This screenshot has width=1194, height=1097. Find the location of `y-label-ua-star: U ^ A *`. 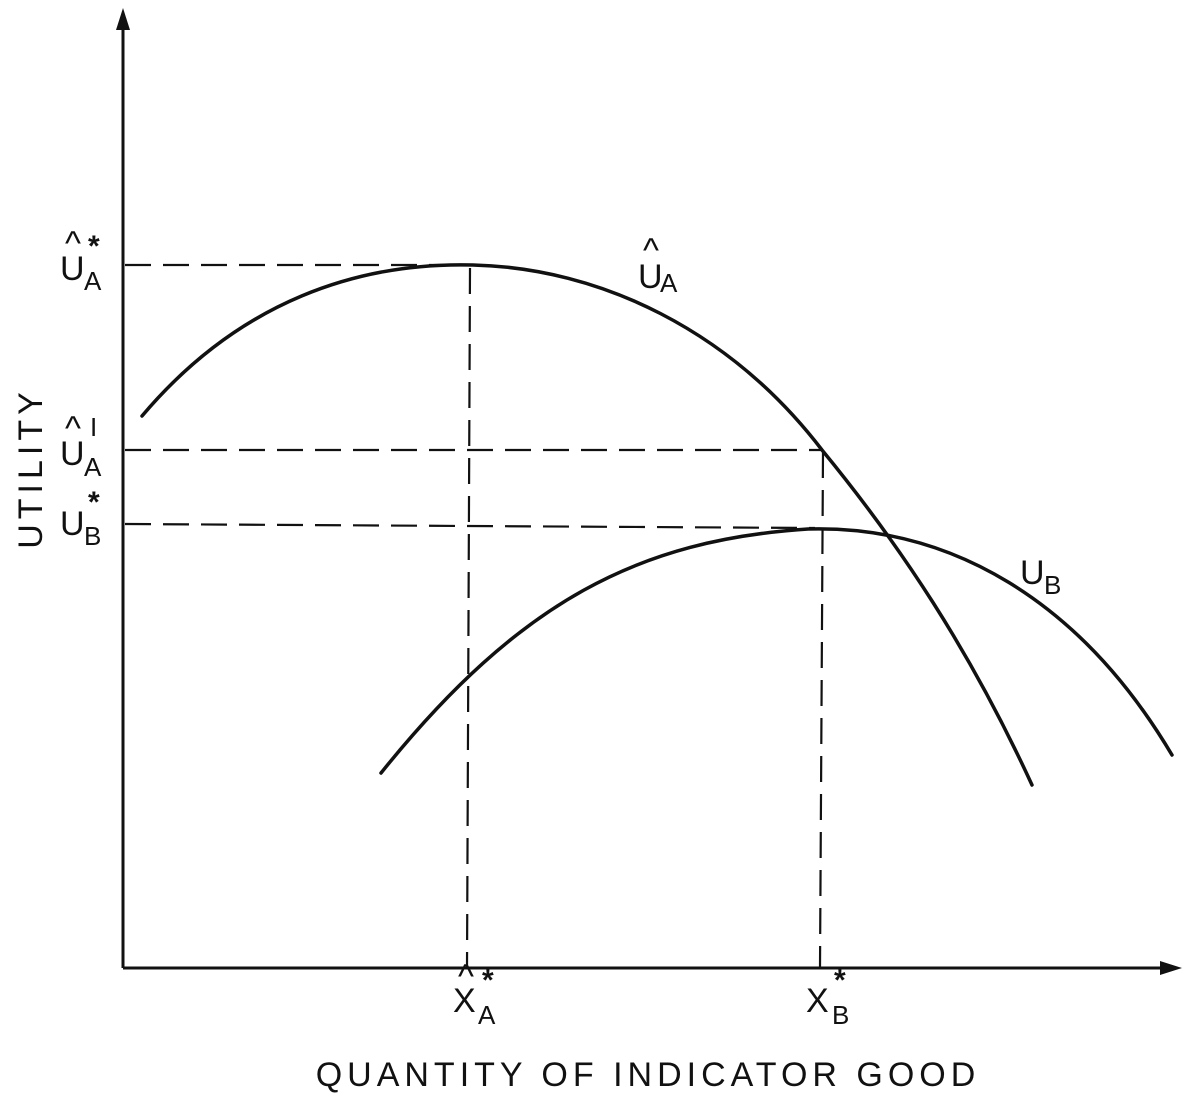

y-label-ua-star: U ^ A * is located at coordinates (81, 260).